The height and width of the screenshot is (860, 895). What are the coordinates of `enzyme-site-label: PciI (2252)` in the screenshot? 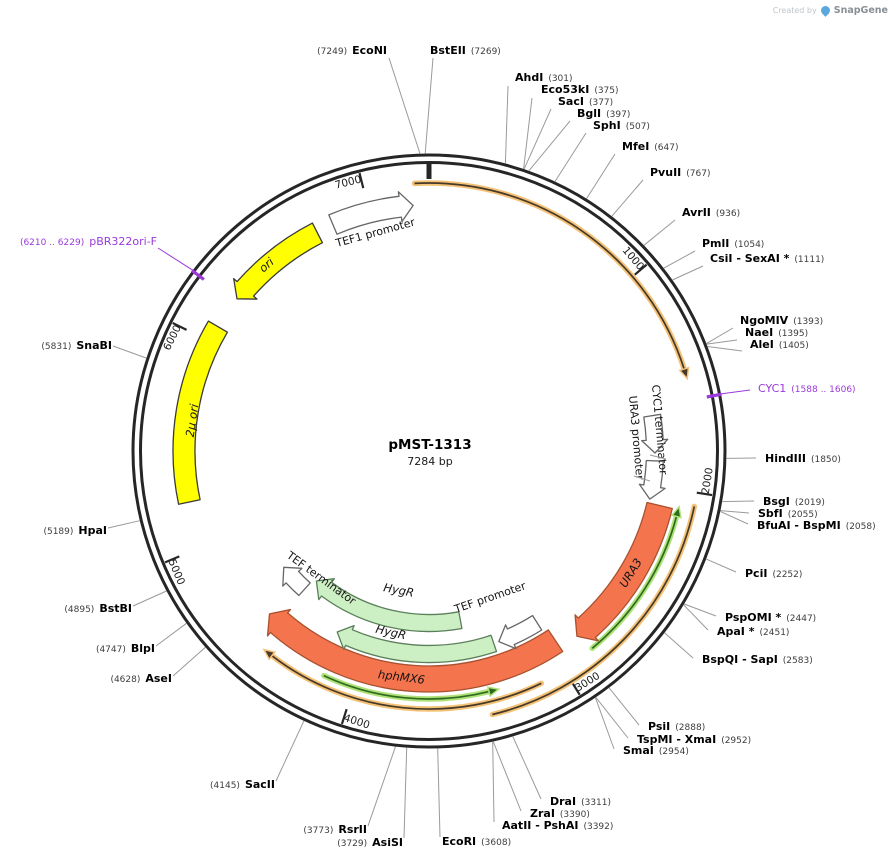 It's located at (773, 573).